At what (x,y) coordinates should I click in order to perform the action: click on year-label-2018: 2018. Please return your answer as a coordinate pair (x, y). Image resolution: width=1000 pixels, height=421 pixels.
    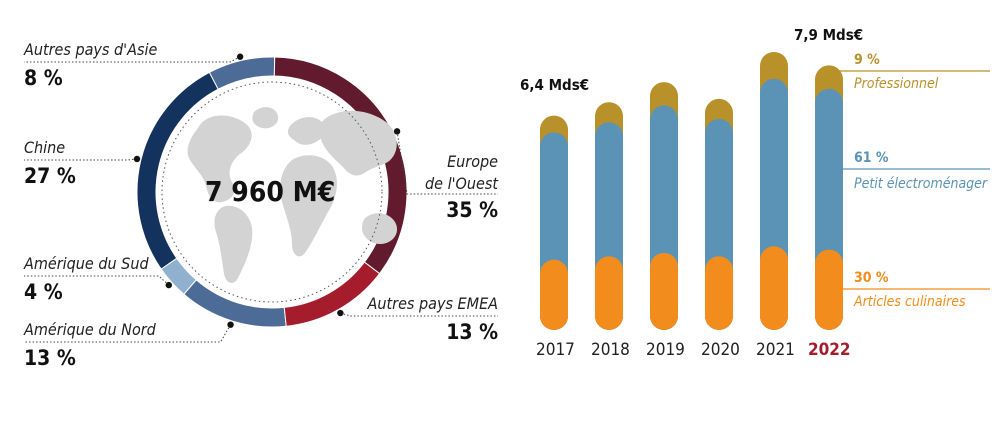
    Looking at the image, I should click on (610, 350).